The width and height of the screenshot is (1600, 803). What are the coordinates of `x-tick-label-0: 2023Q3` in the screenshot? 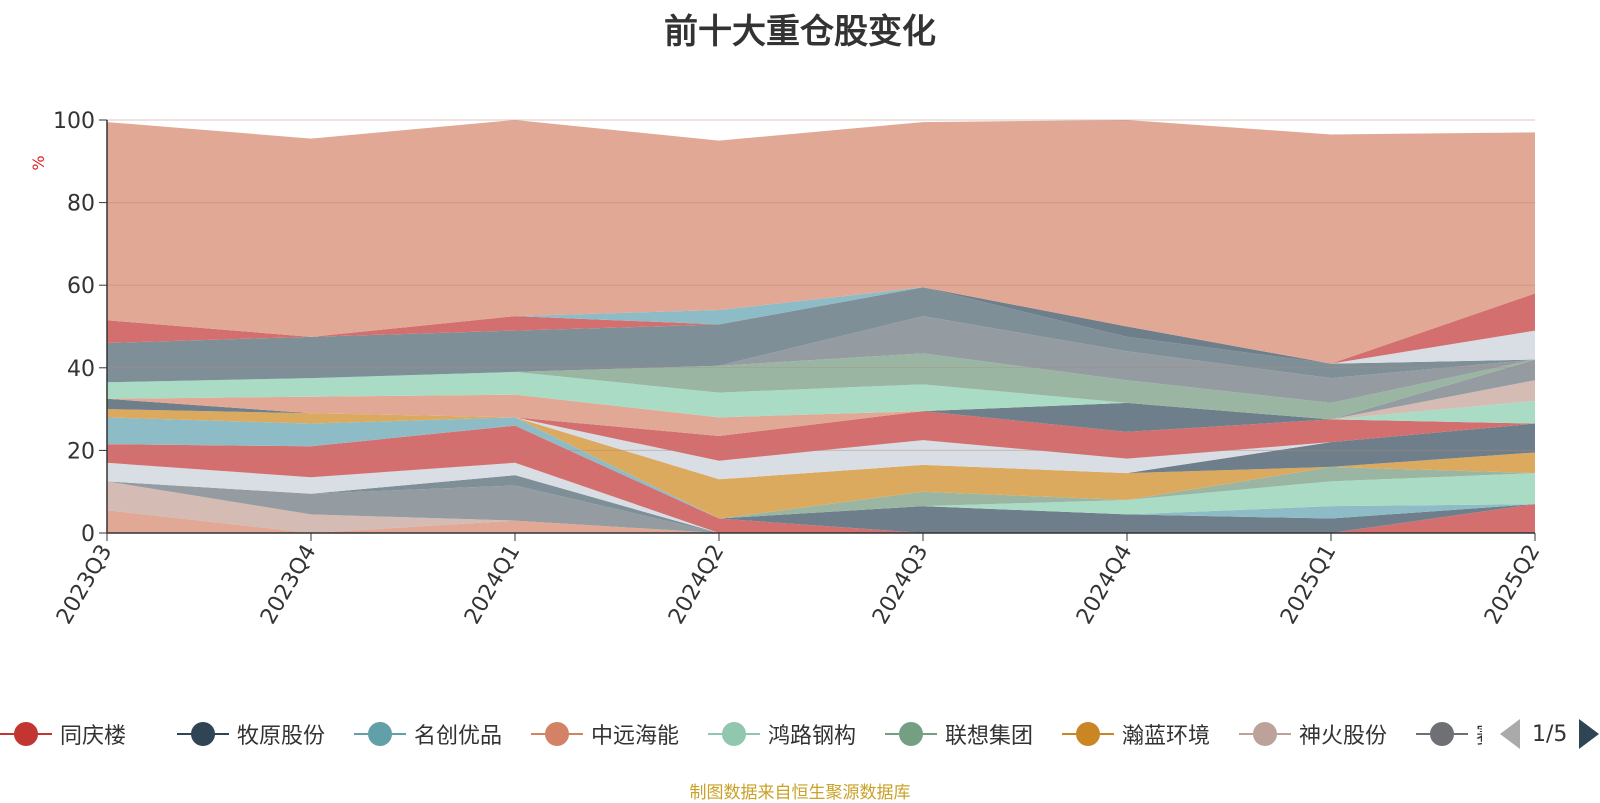 It's located at (84, 585).